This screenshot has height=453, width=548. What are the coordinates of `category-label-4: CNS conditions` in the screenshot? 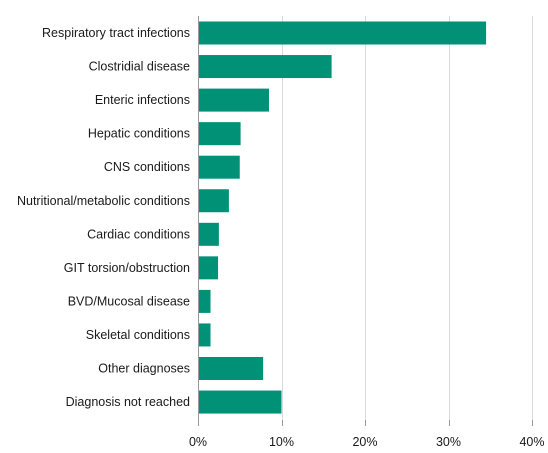 It's located at (147, 167).